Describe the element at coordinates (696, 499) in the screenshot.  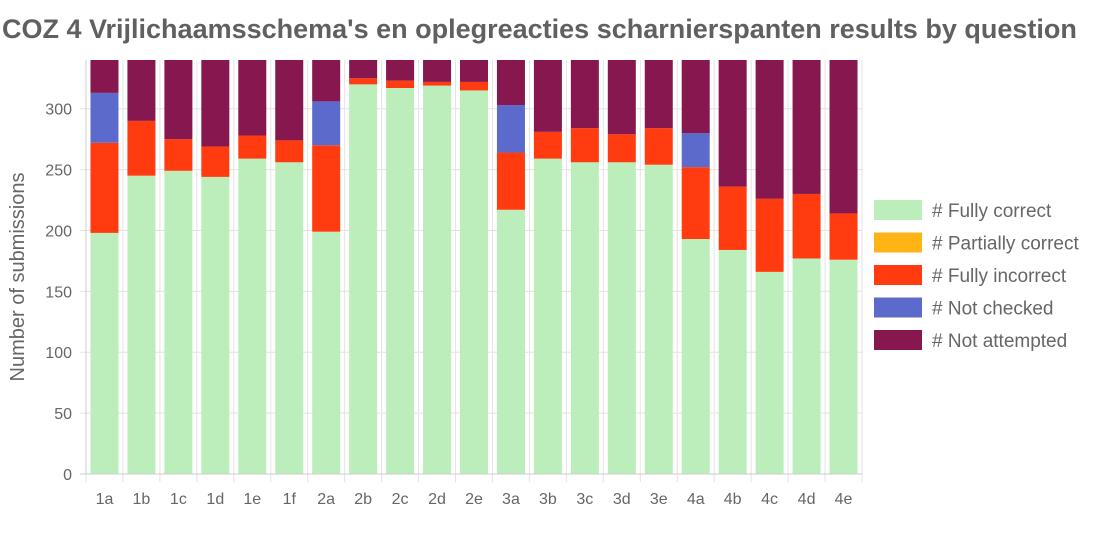
I see `x-tick-label: 4a` at that location.